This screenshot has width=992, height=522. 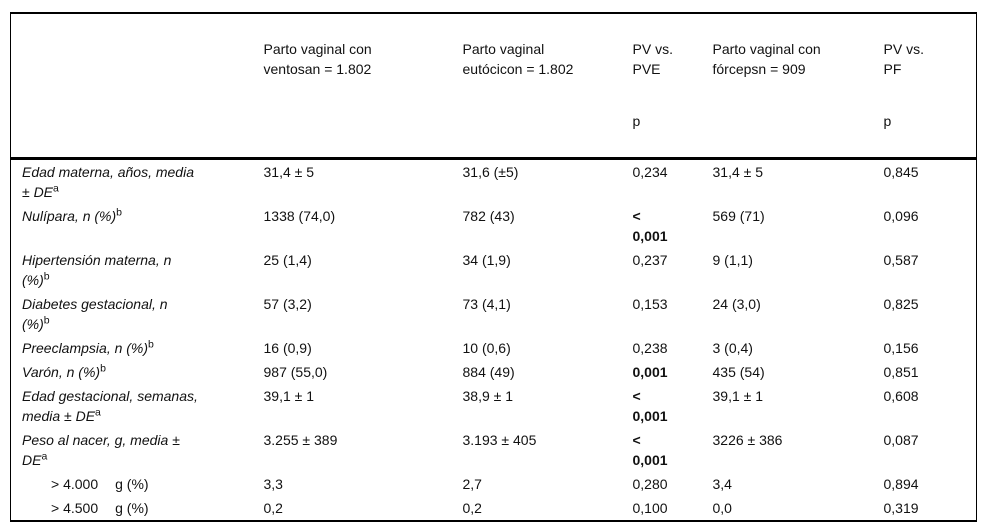 I want to click on p-value-pf: 0,087, so click(x=901, y=440).